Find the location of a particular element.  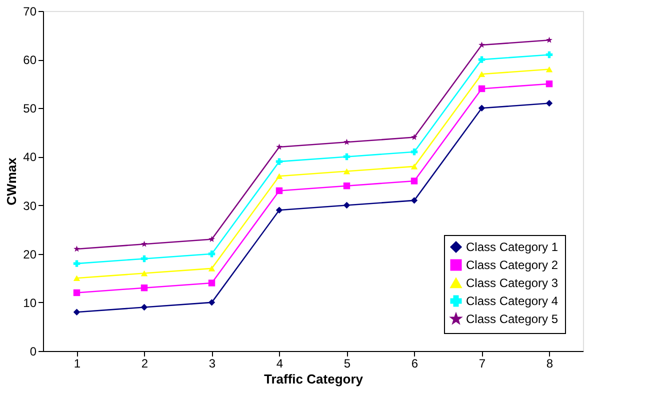

x-tick-label: 1 is located at coordinates (77, 363).